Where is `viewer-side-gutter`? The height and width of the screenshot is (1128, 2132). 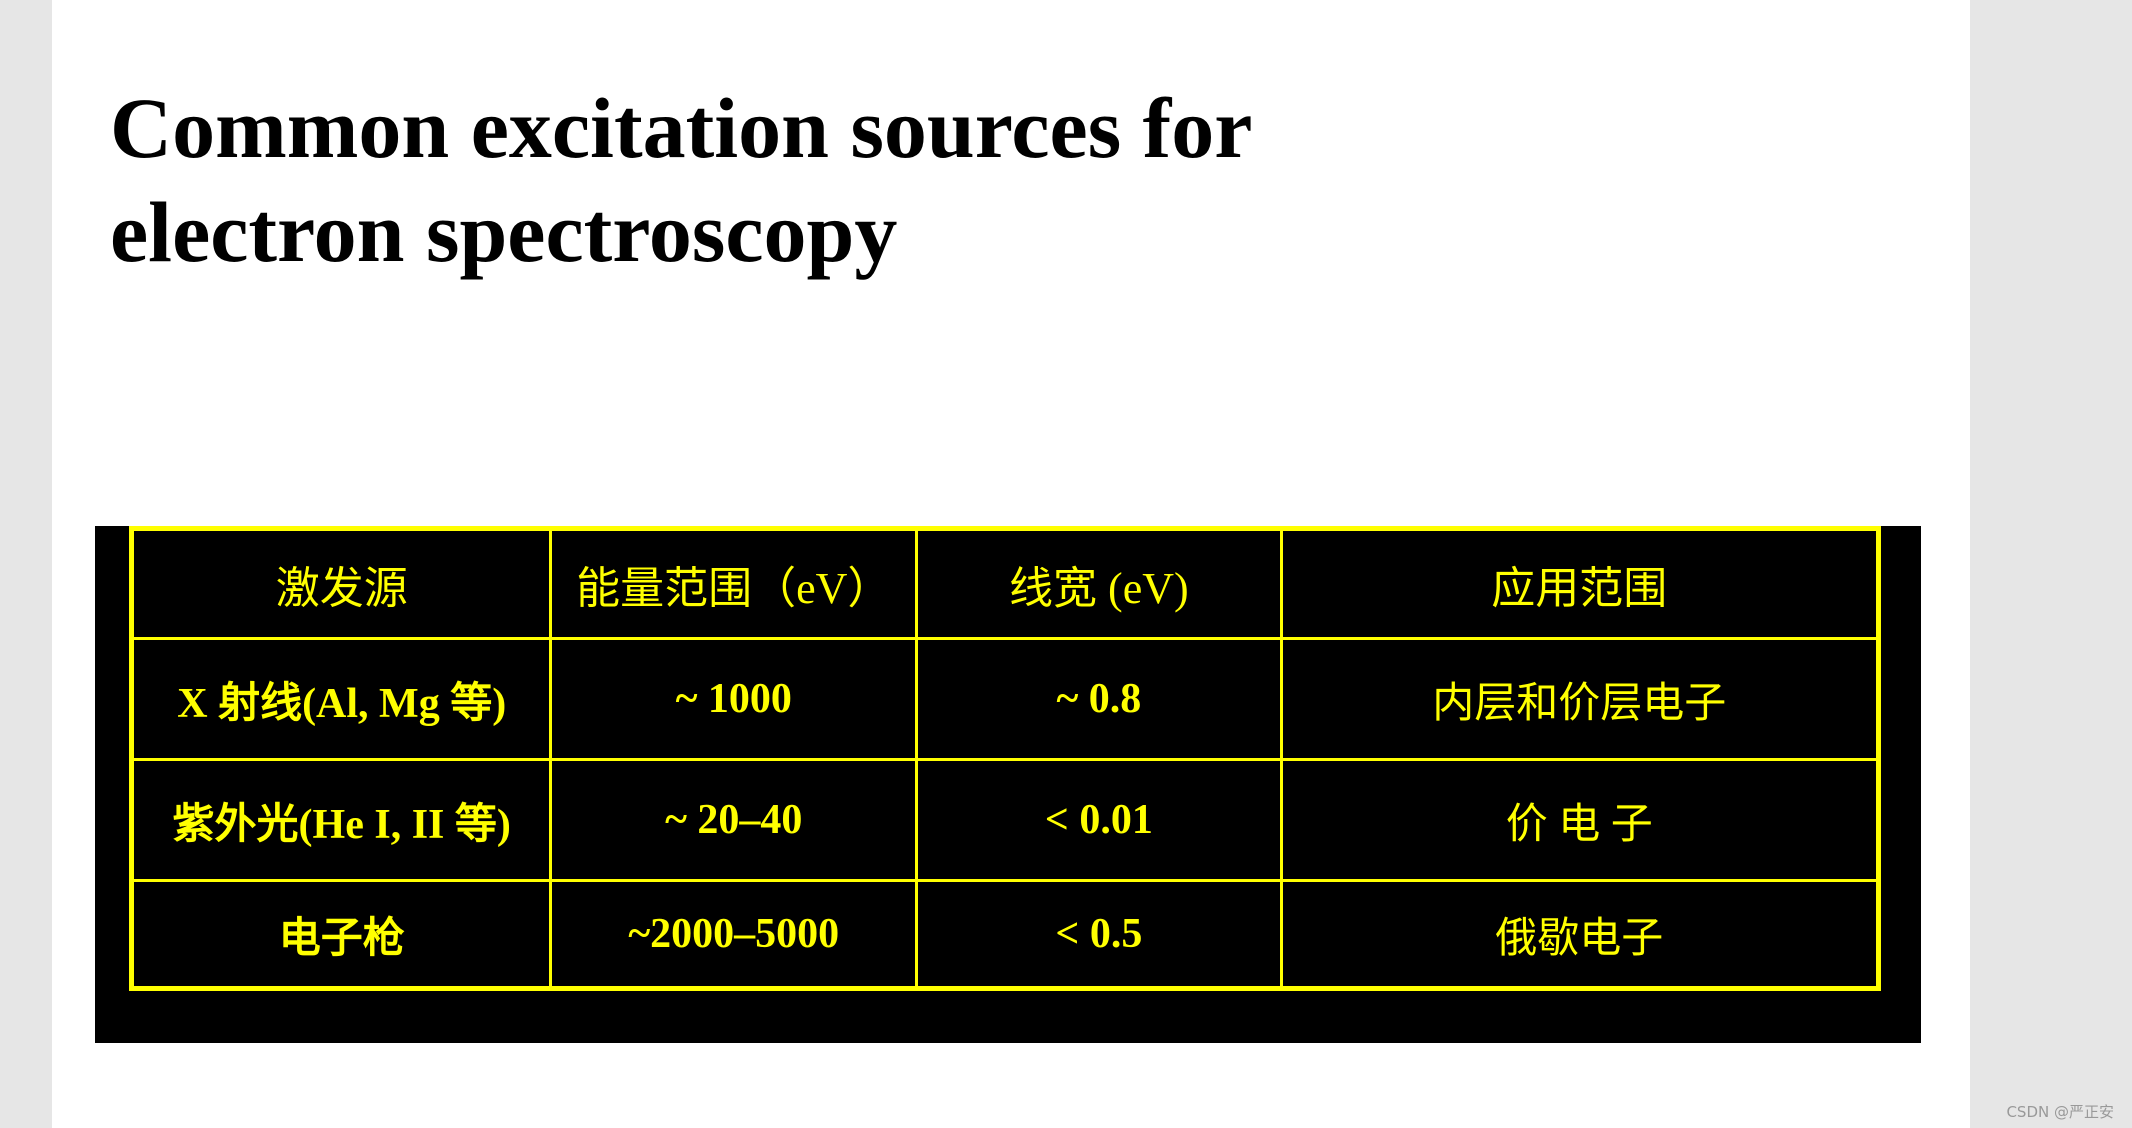 viewer-side-gutter is located at coordinates (2052, 564).